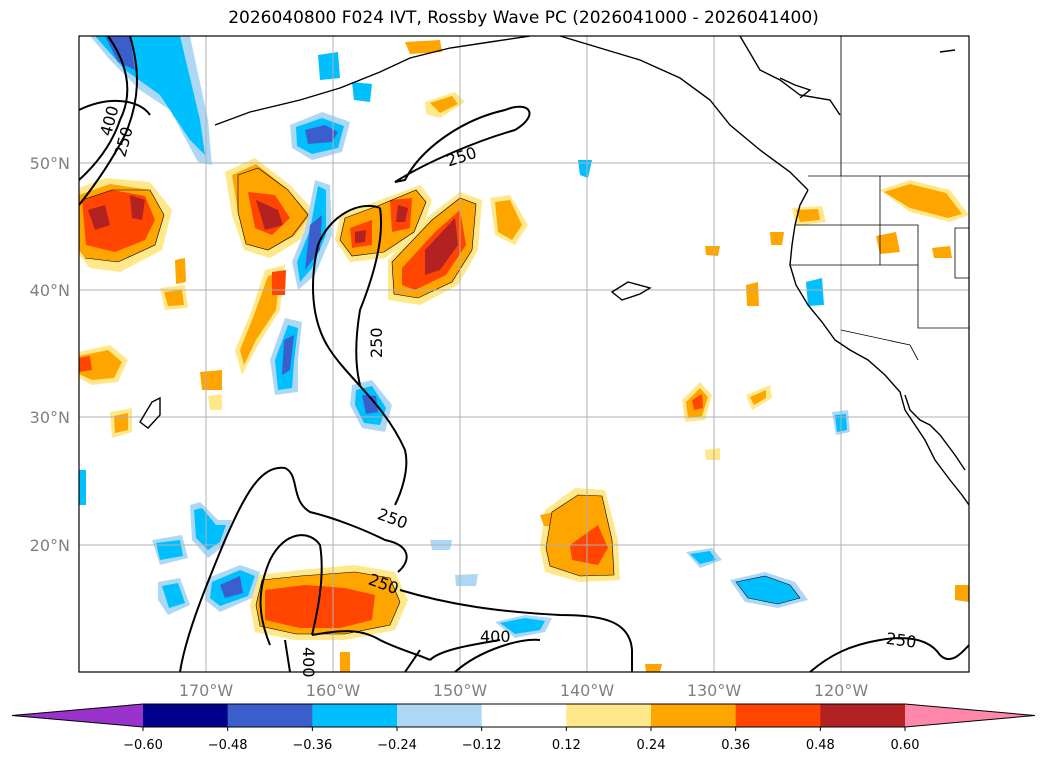 Image resolution: width=1047 pixels, height=765 pixels. Describe the element at coordinates (460, 690) in the screenshot. I see `lon-label: 150°W` at that location.